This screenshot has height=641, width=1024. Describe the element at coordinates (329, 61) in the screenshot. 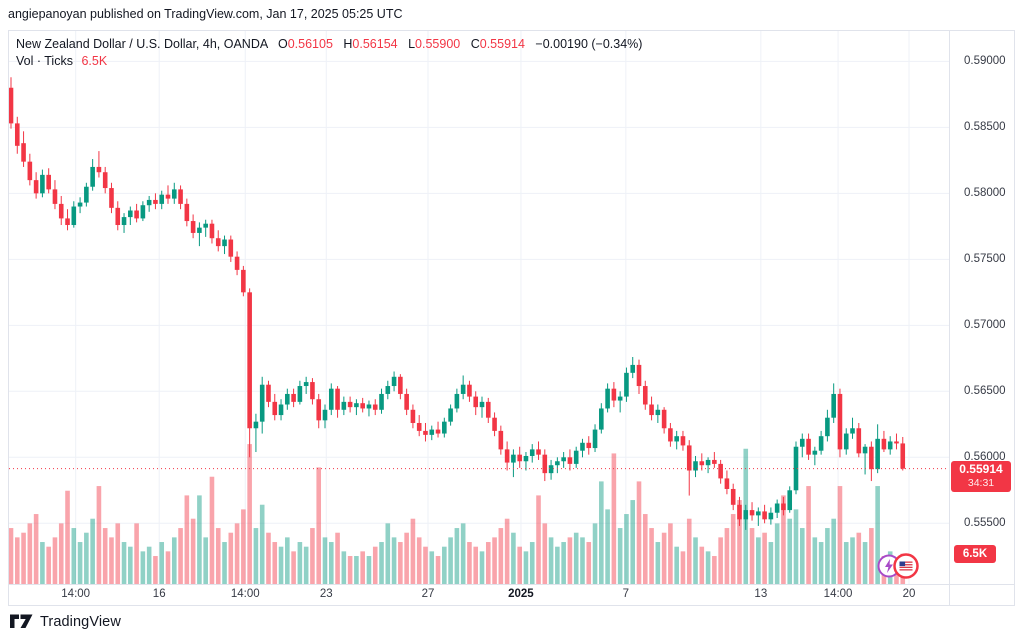

I see `legend-volume-row: Vol · Ticks 6.5K` at that location.